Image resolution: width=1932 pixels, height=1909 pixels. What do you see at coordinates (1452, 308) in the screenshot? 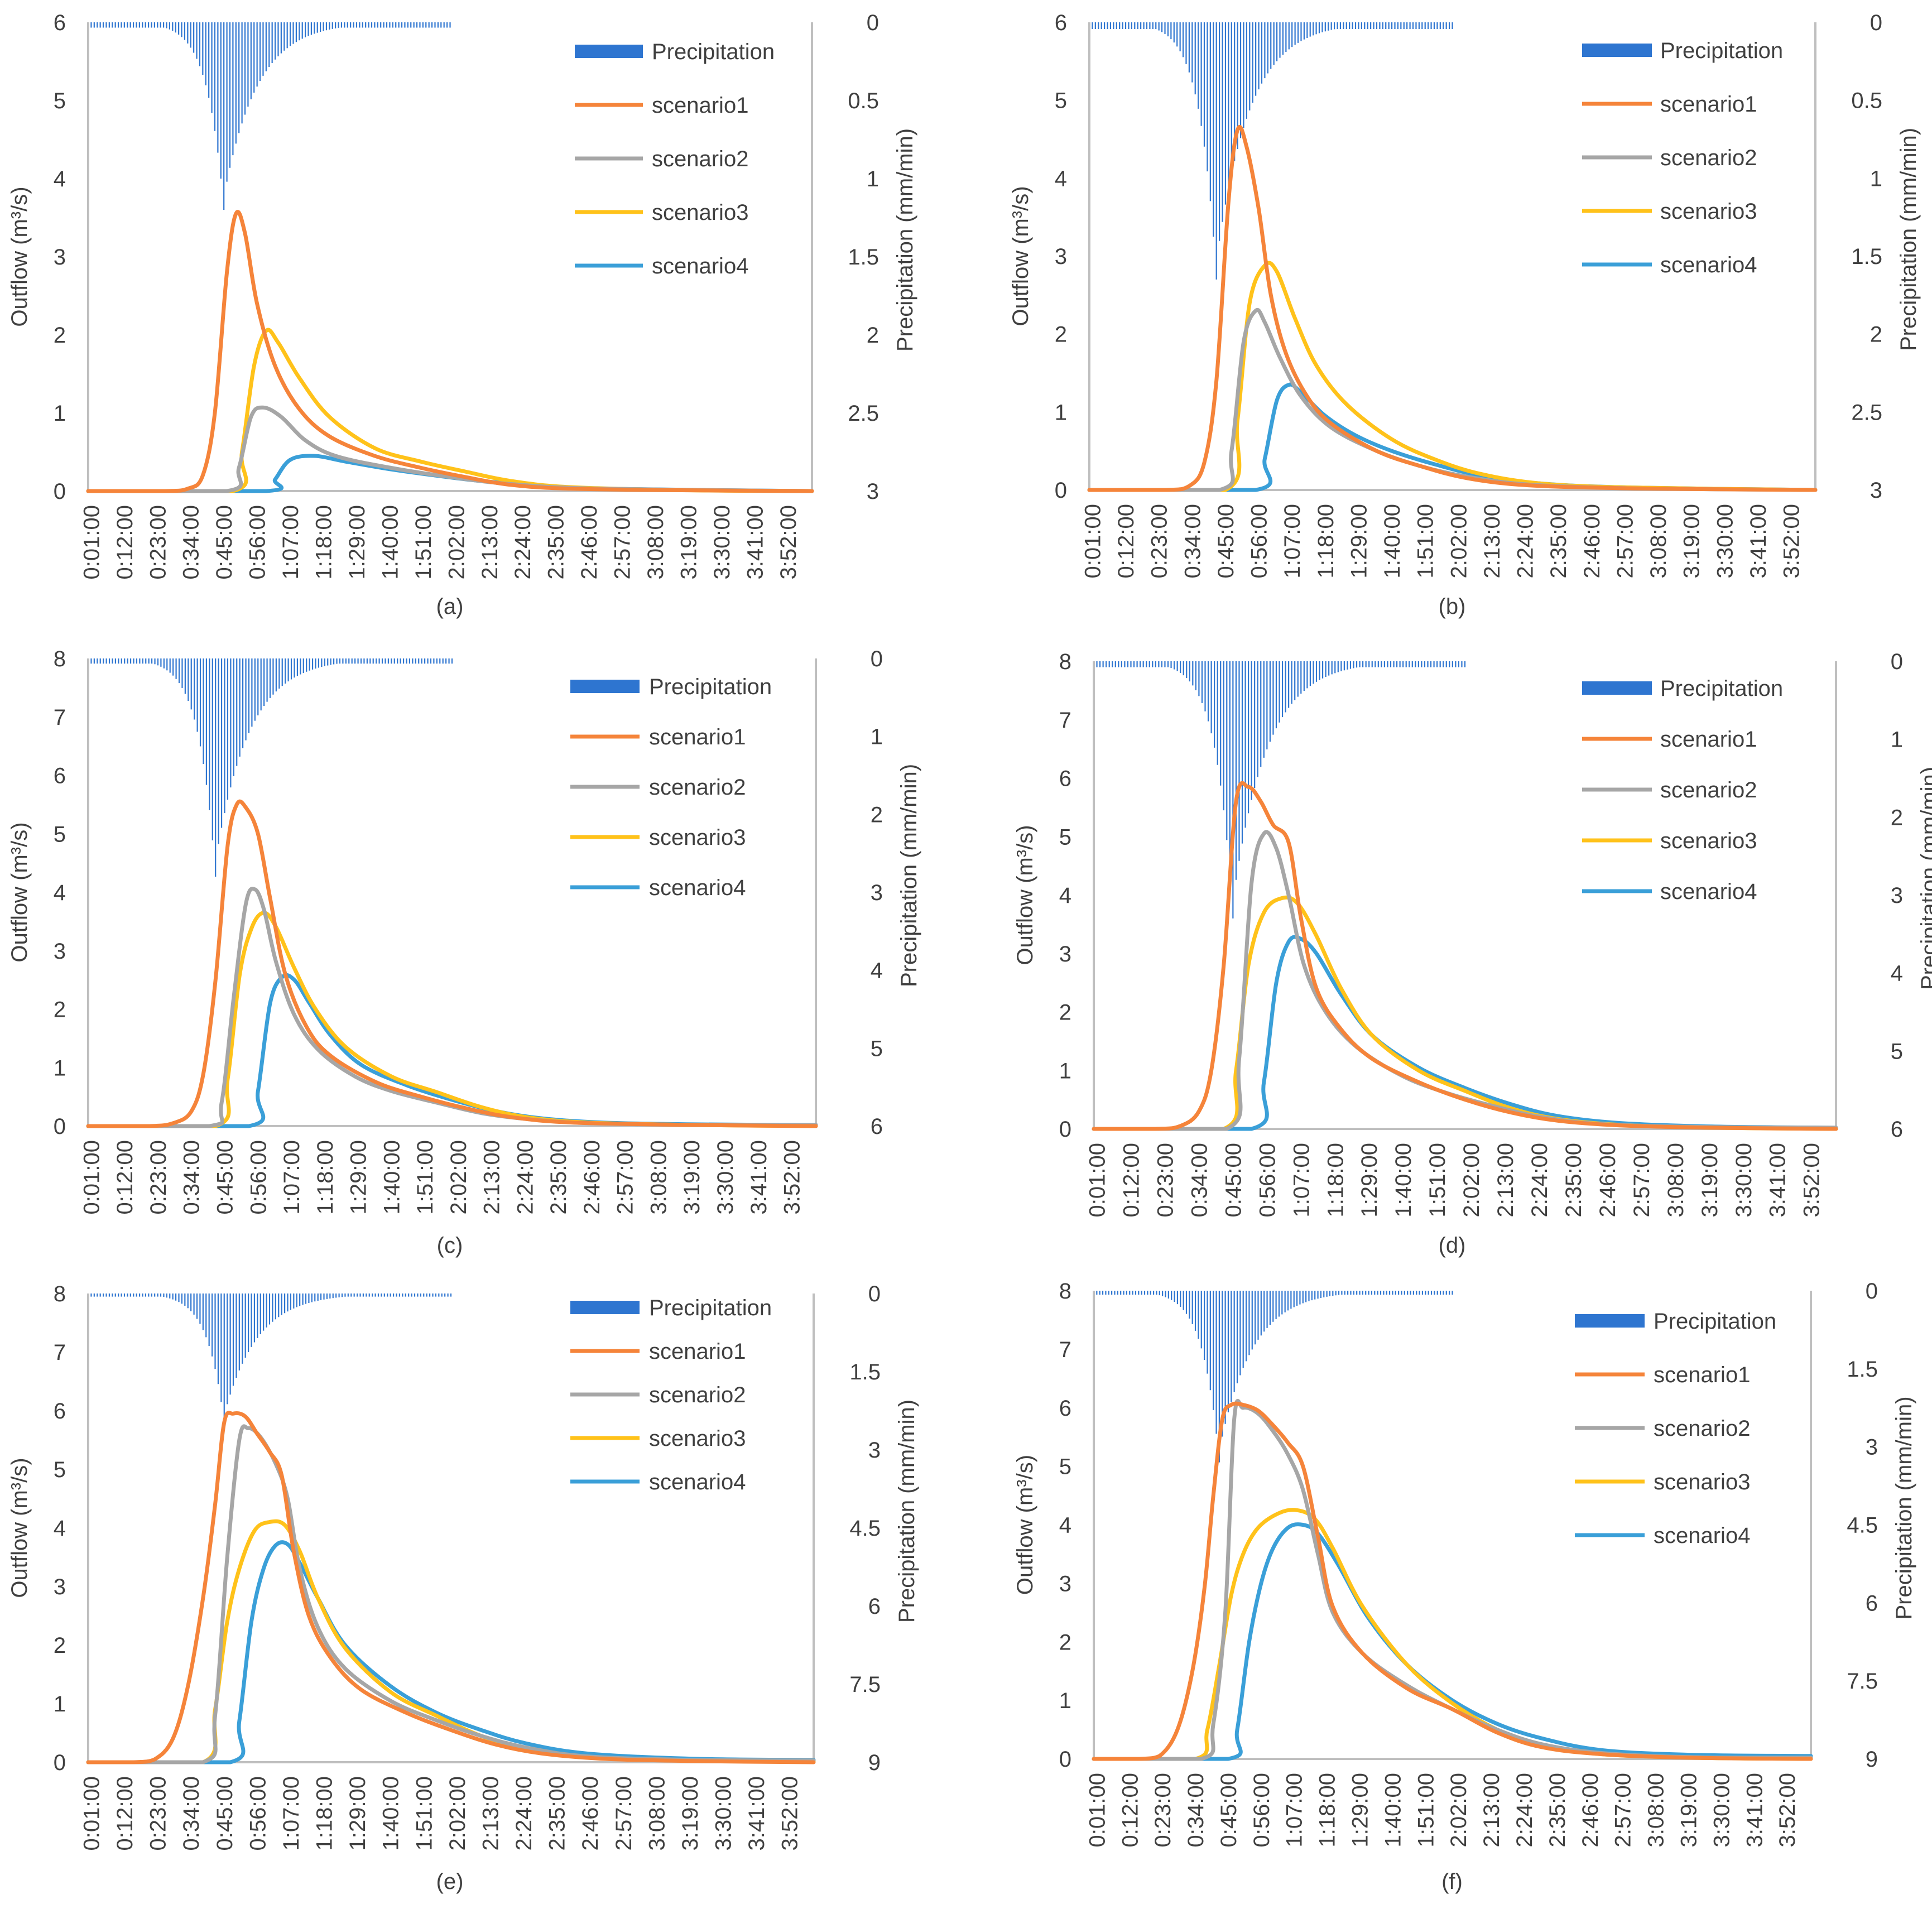
I see `series-line-scenario1` at bounding box center [1452, 308].